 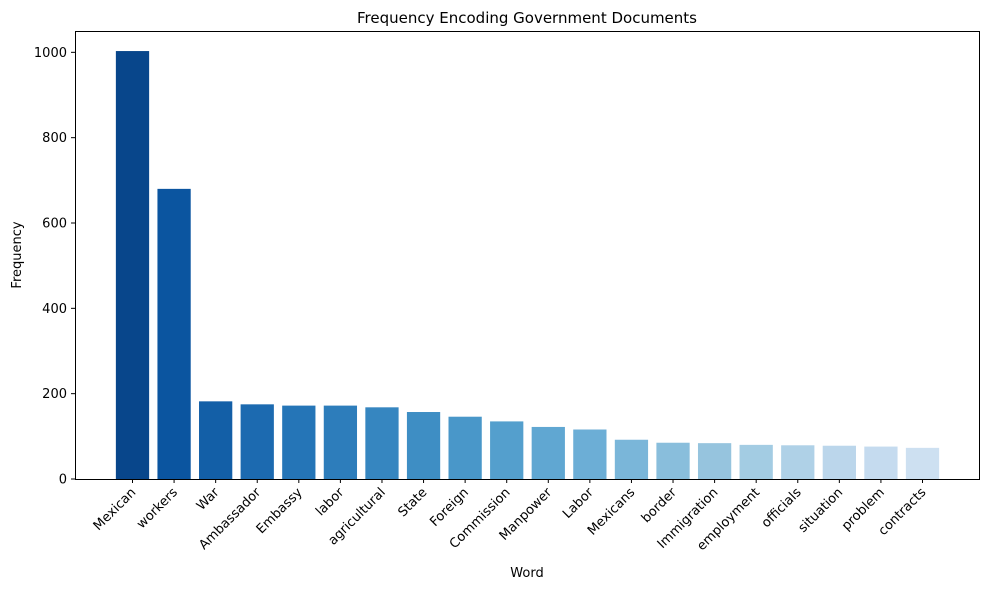 What do you see at coordinates (50, 53) in the screenshot?
I see `y-tick-label: 1000` at bounding box center [50, 53].